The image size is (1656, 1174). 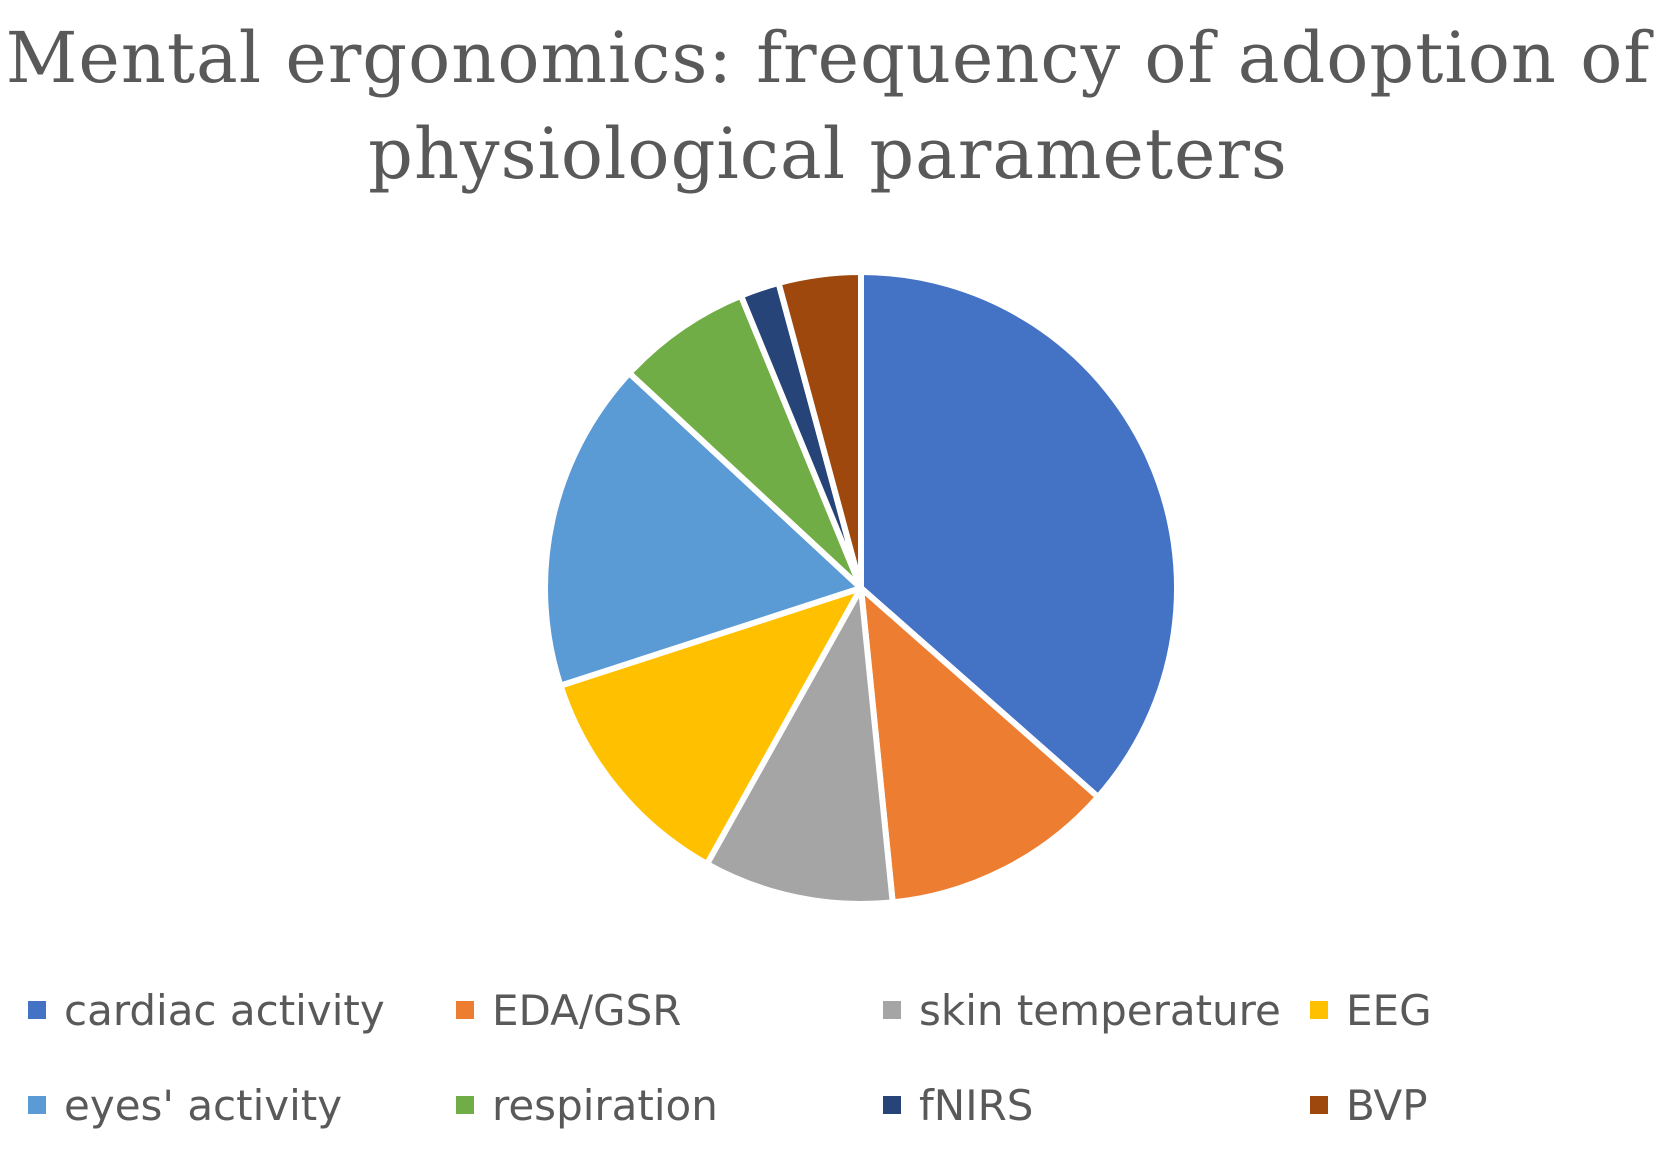 What do you see at coordinates (1100, 1010) in the screenshot?
I see `legend-label: skin temperature` at bounding box center [1100, 1010].